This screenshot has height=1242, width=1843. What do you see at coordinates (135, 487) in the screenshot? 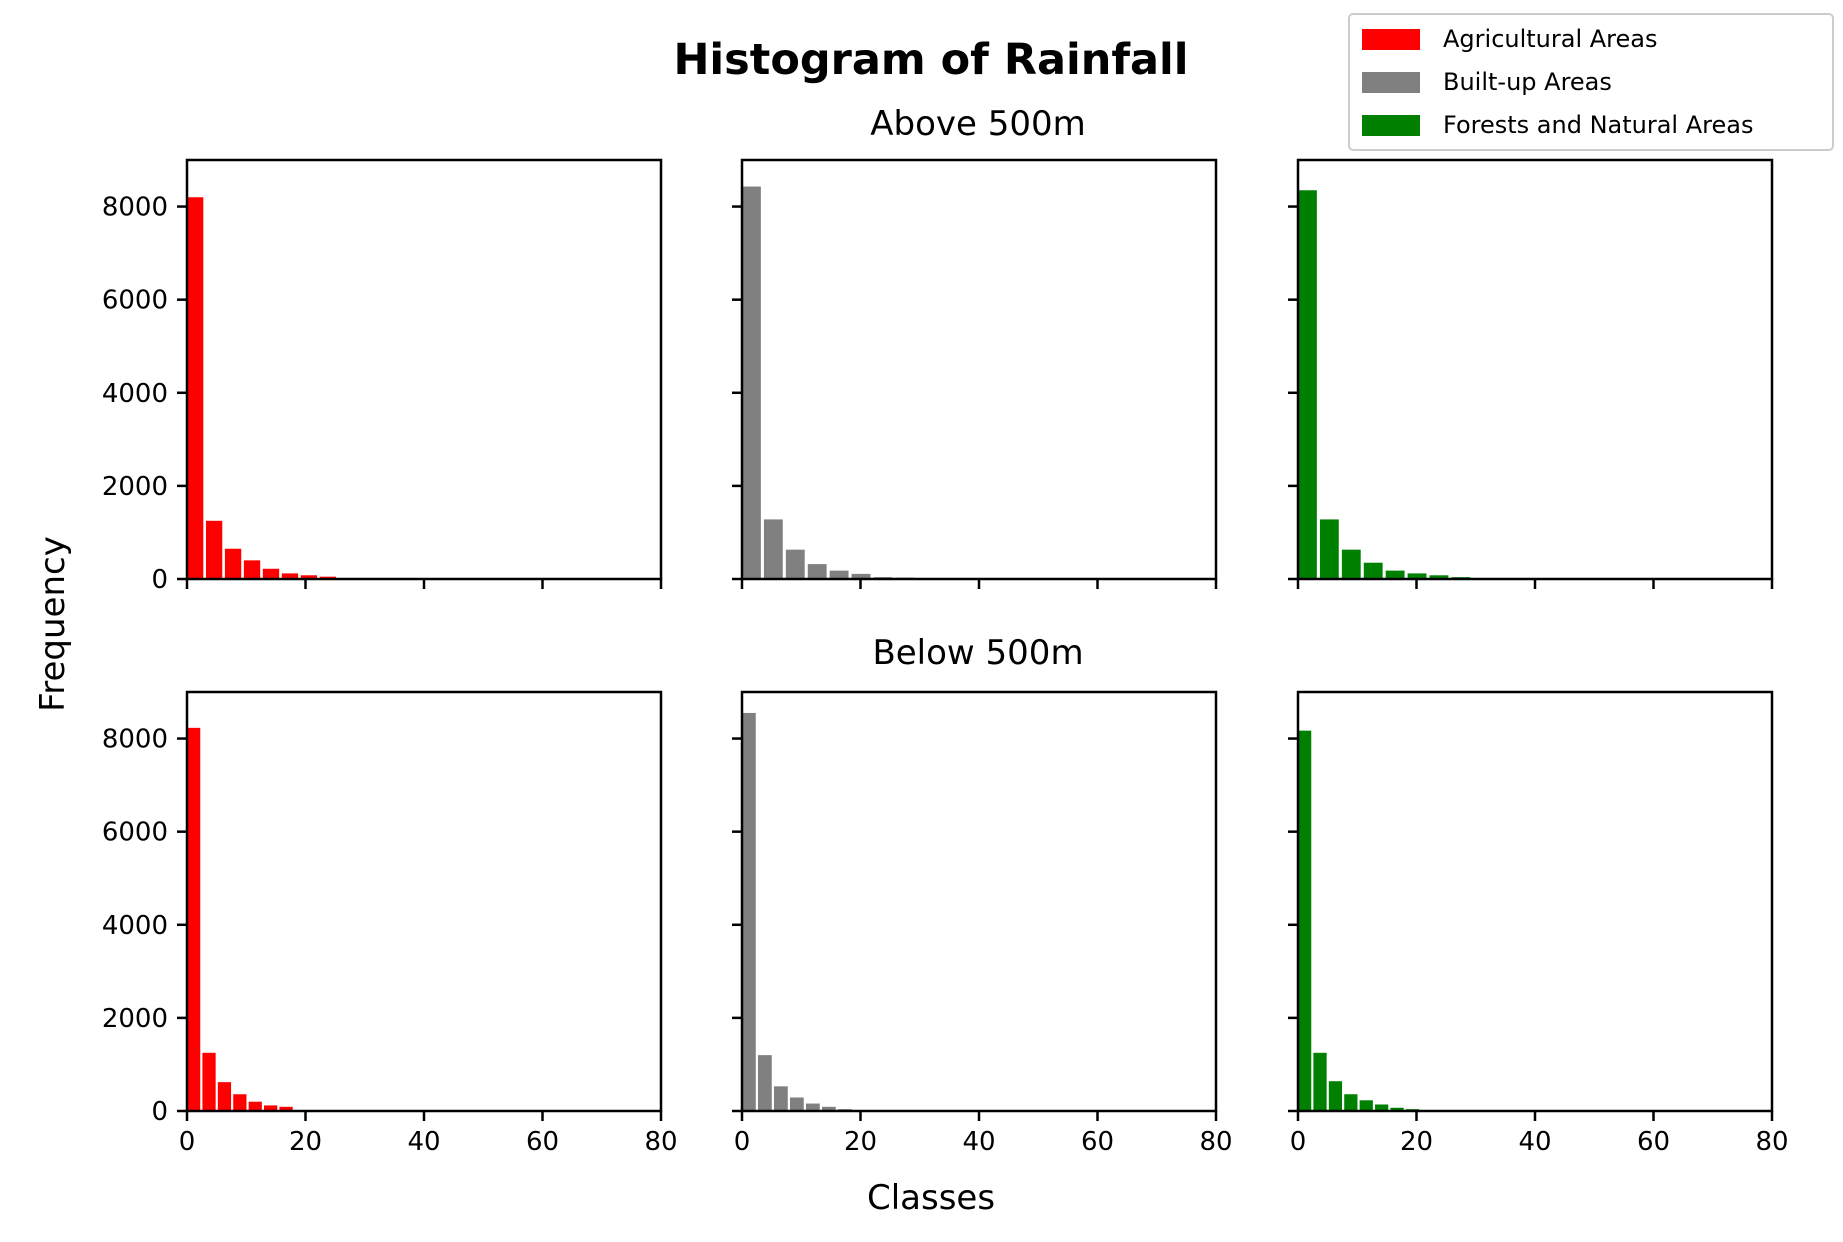
I see `panel-above-agricultural-ytick-label-2000: 2000` at bounding box center [135, 487].